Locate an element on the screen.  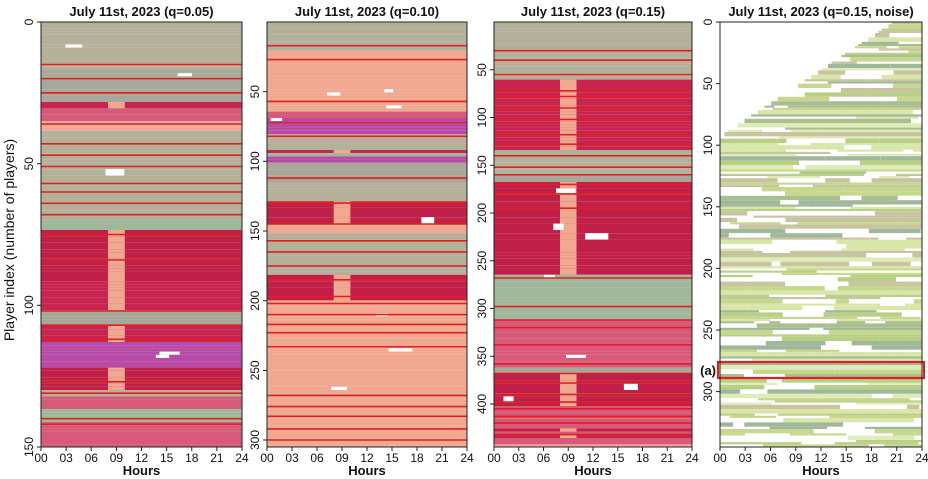
panel-title: July 11st, 2023 (q=0.15, noise) is located at coordinates (820, 11).